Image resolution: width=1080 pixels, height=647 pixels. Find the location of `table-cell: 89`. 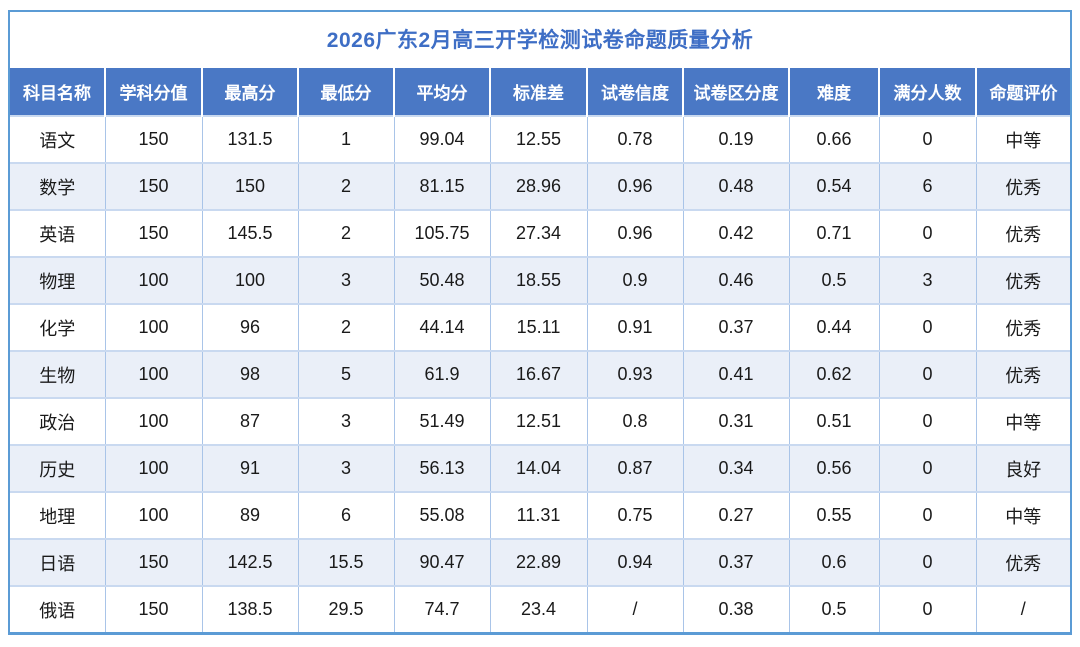

table-cell: 89 is located at coordinates (249, 515).